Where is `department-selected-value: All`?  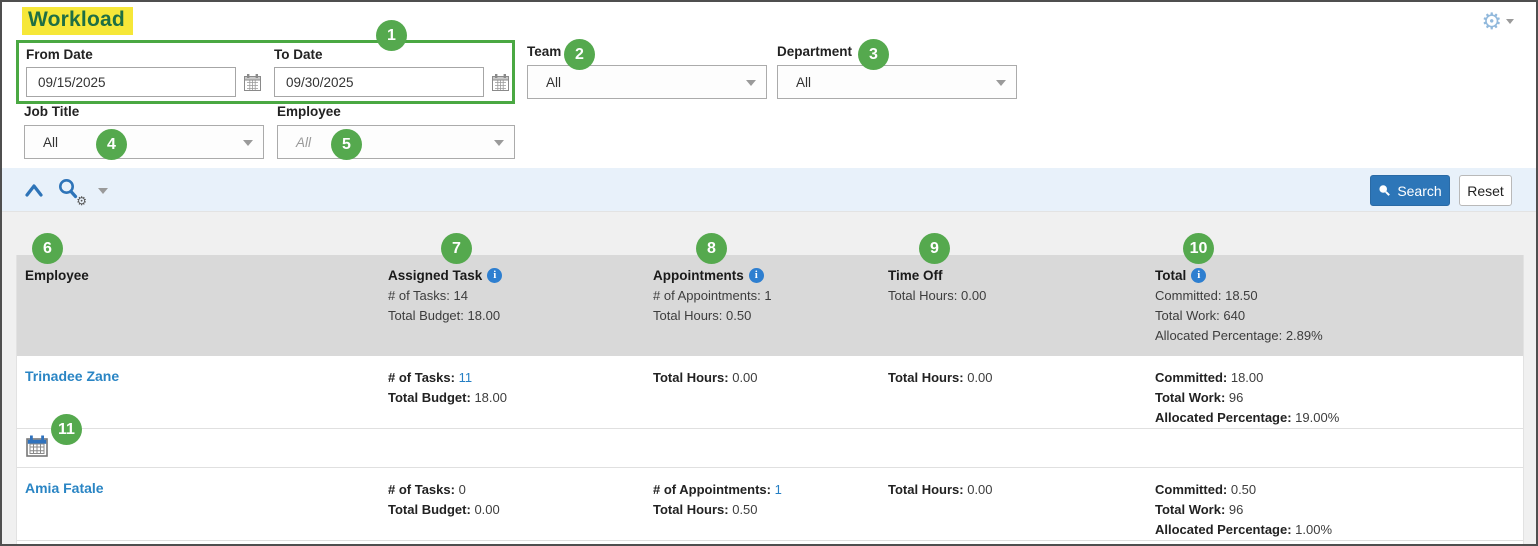
department-selected-value: All is located at coordinates (804, 82).